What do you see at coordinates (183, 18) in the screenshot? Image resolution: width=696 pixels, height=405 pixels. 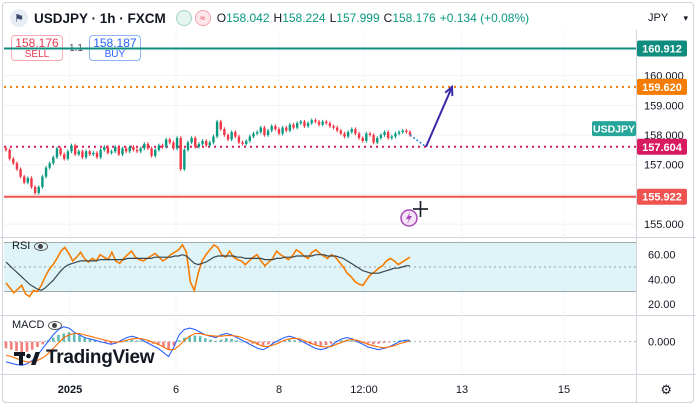 I see `market-open-icon` at bounding box center [183, 18].